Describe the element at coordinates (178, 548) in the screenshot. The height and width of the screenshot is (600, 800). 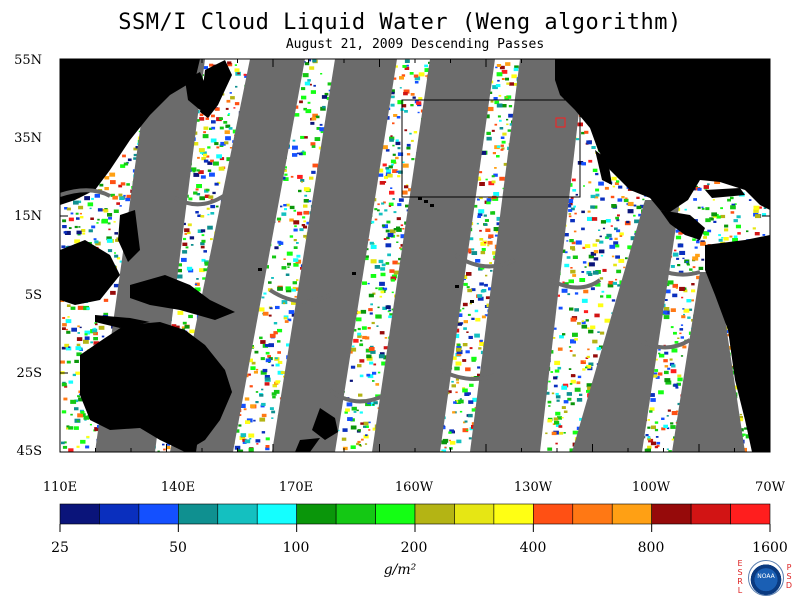
I see `scale-label: 50` at that location.